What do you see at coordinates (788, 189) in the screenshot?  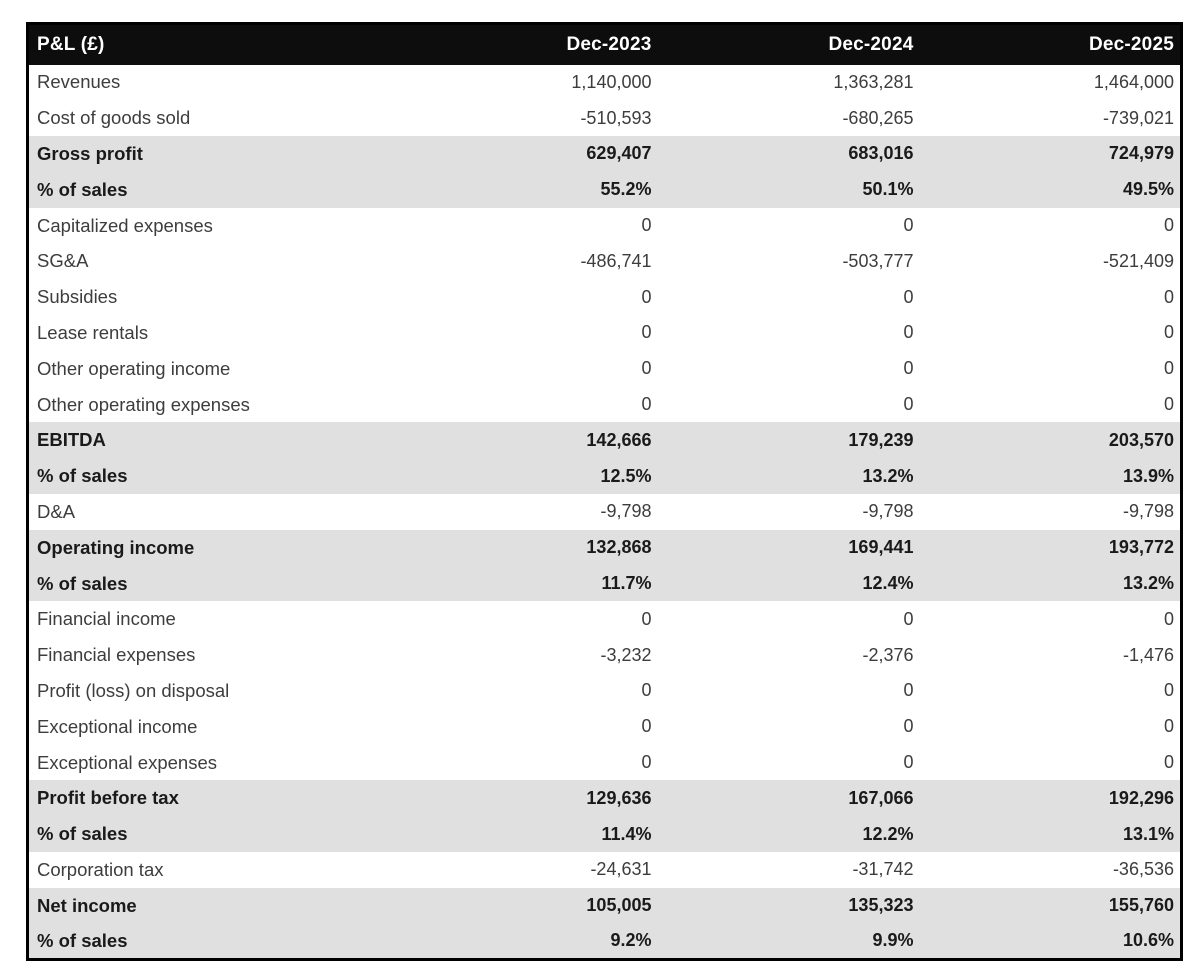 I see `row-value: 50.1%` at bounding box center [788, 189].